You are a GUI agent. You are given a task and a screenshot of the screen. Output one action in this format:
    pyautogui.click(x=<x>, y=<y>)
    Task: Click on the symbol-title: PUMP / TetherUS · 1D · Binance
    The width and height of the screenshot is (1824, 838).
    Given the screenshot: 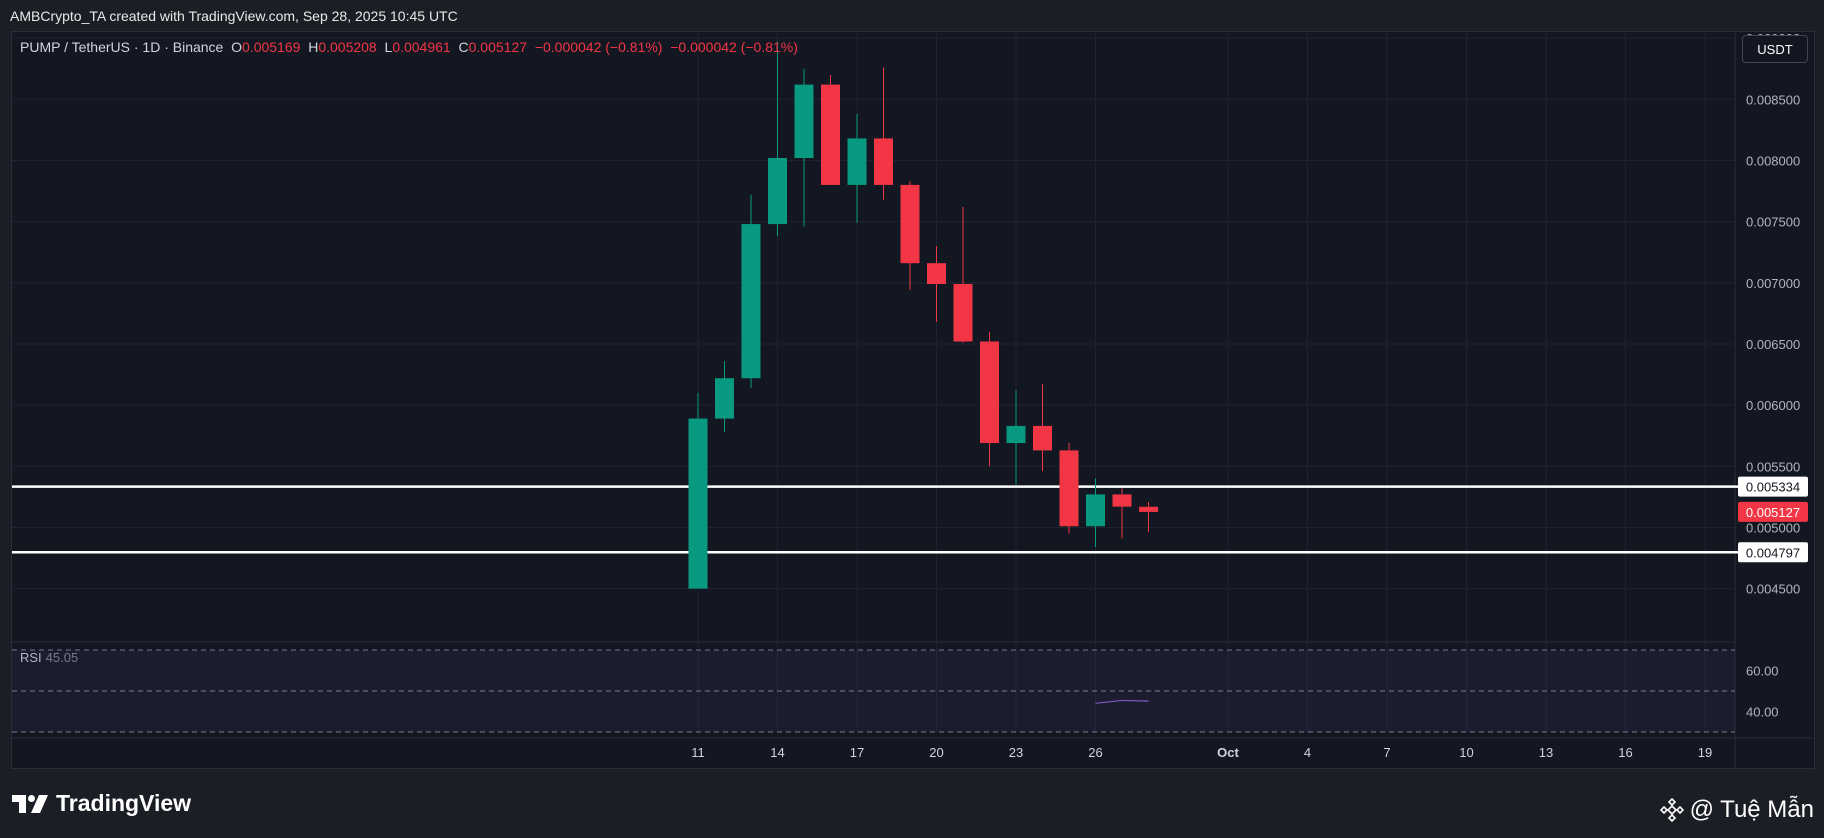 What is the action you would take?
    pyautogui.click(x=122, y=47)
    